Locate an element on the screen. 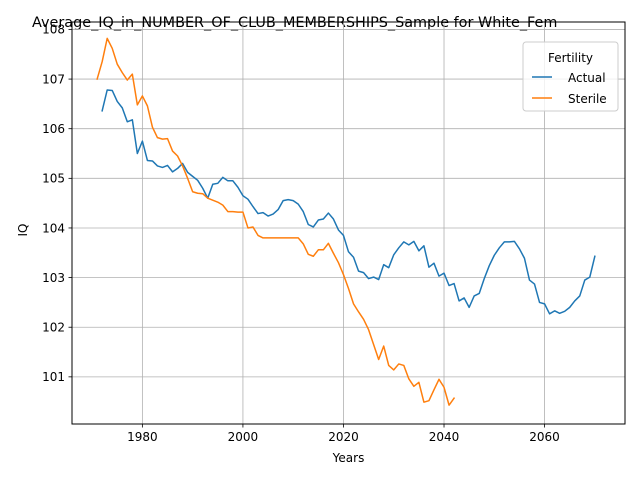 The height and width of the screenshot is (480, 640). legend: Fertility Actual Sterile is located at coordinates (570, 76).